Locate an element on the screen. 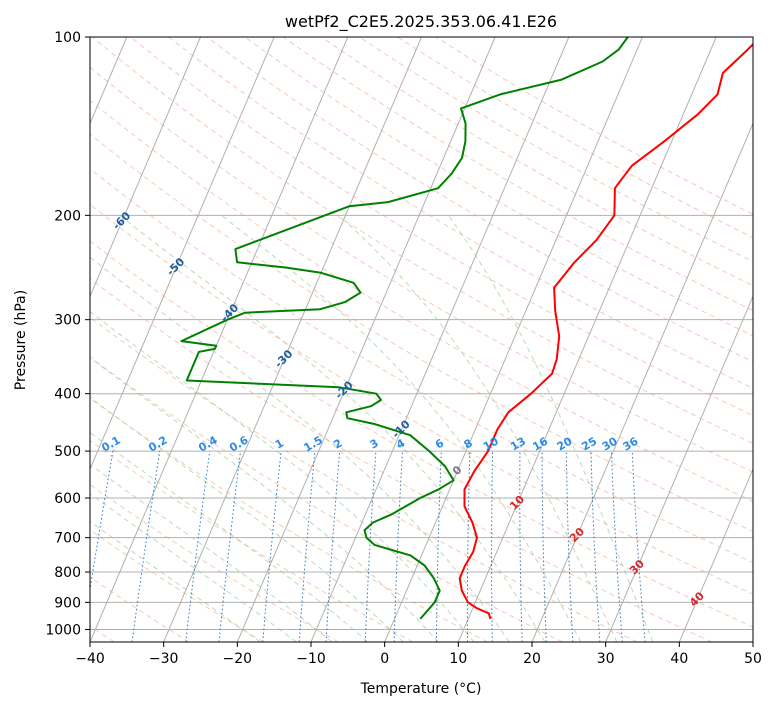  x-tick-label: 10 is located at coordinates (458, 659).